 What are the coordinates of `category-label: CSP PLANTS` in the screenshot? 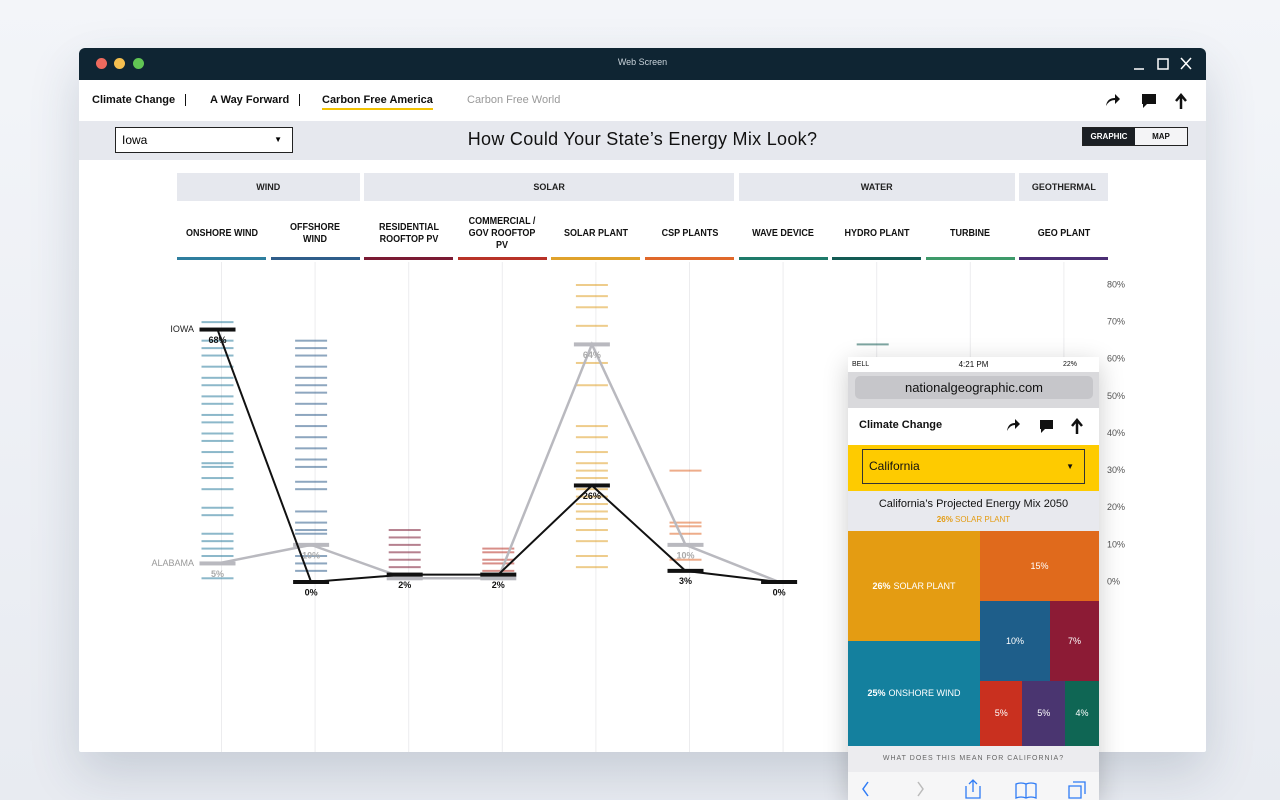 It's located at (689, 233).